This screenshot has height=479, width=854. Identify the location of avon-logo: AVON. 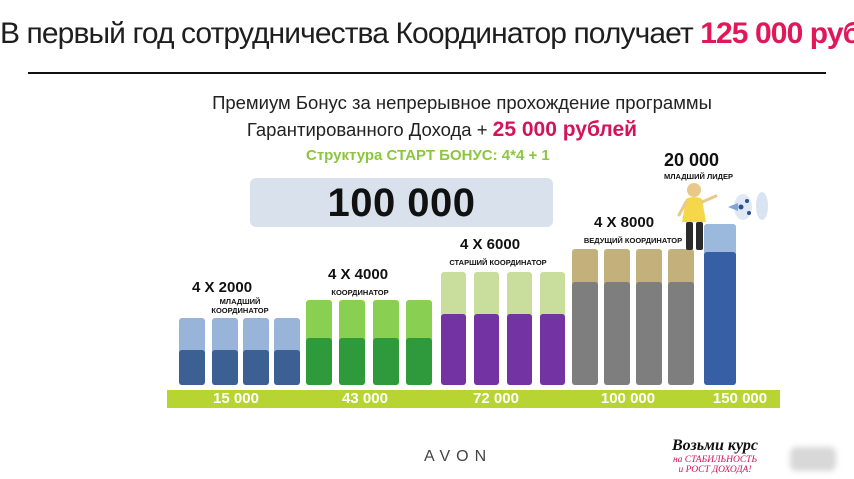
(458, 456).